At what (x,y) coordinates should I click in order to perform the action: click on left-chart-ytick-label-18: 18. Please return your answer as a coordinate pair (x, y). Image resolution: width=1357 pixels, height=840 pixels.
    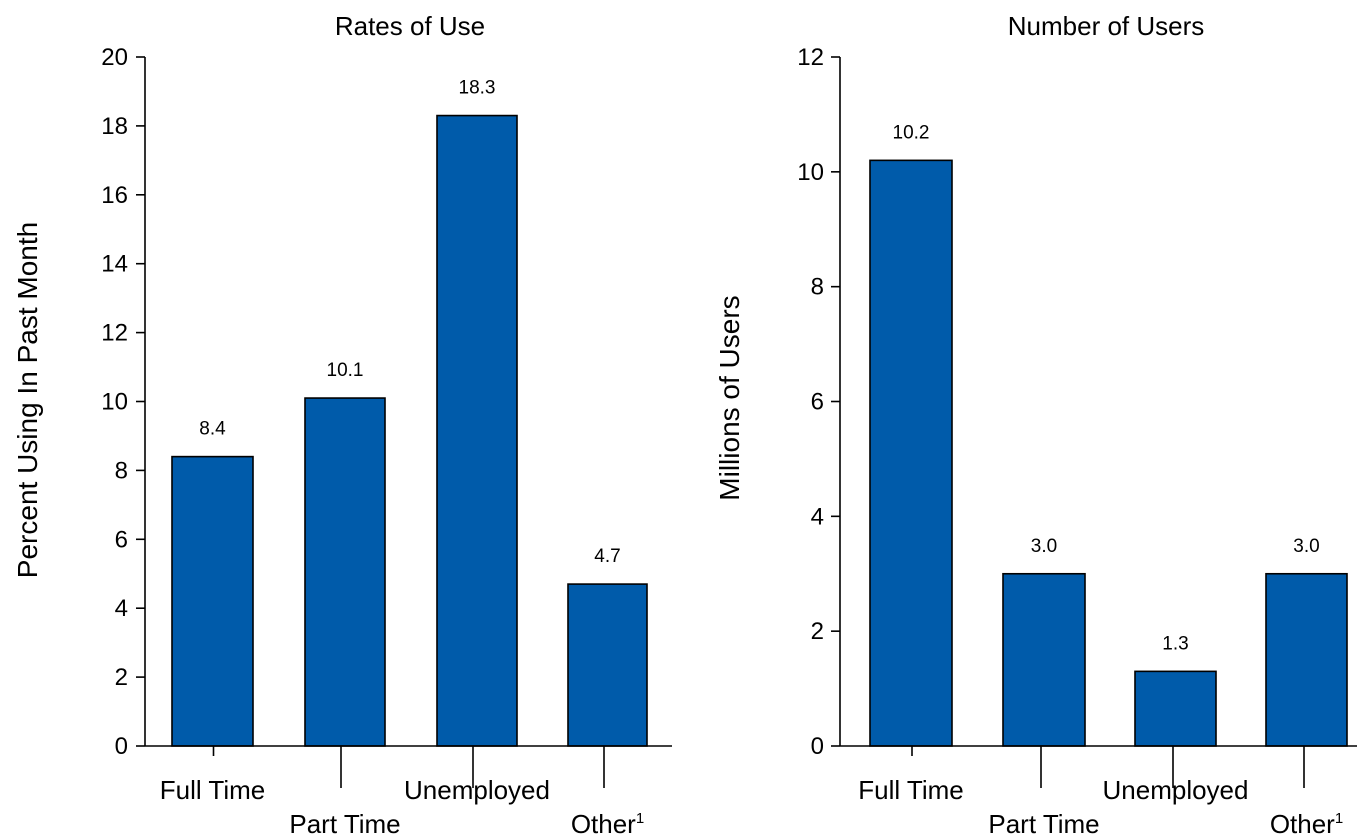
    Looking at the image, I should click on (114, 126).